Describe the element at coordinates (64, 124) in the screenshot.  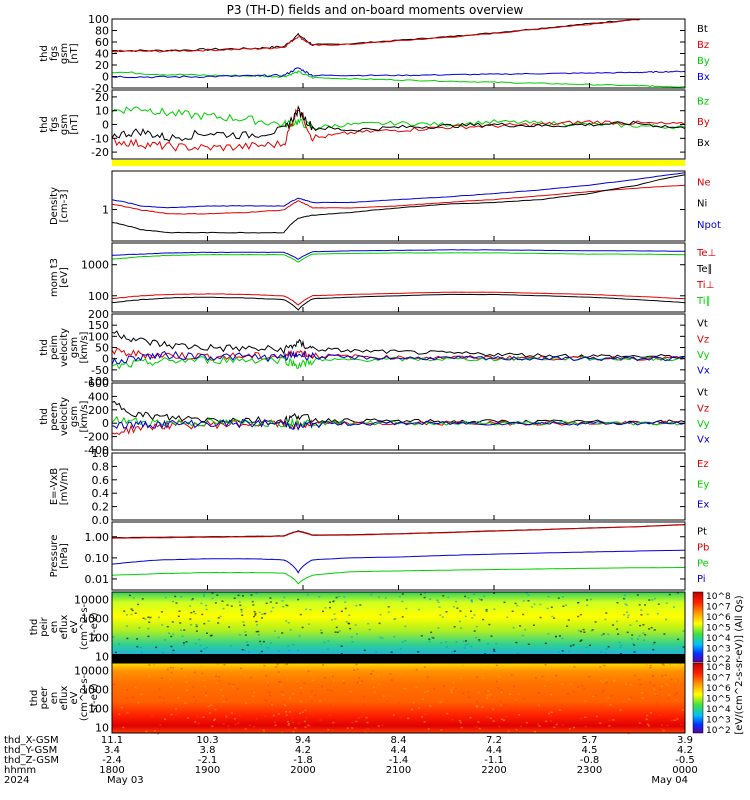
I see `ylabel-fgs_gsm_components: gsm` at that location.